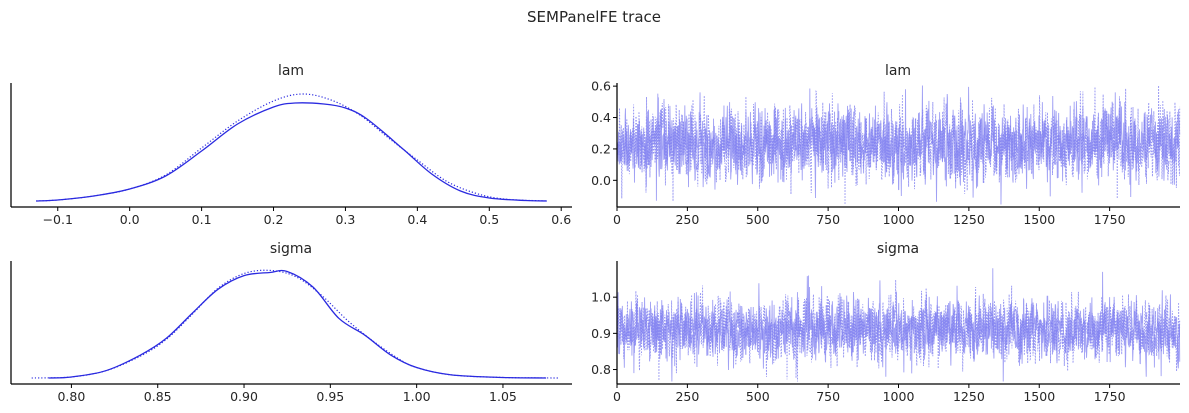 The height and width of the screenshot is (413, 1189). Describe the element at coordinates (291, 249) in the screenshot. I see `sigma-kde-title: sigma` at that location.